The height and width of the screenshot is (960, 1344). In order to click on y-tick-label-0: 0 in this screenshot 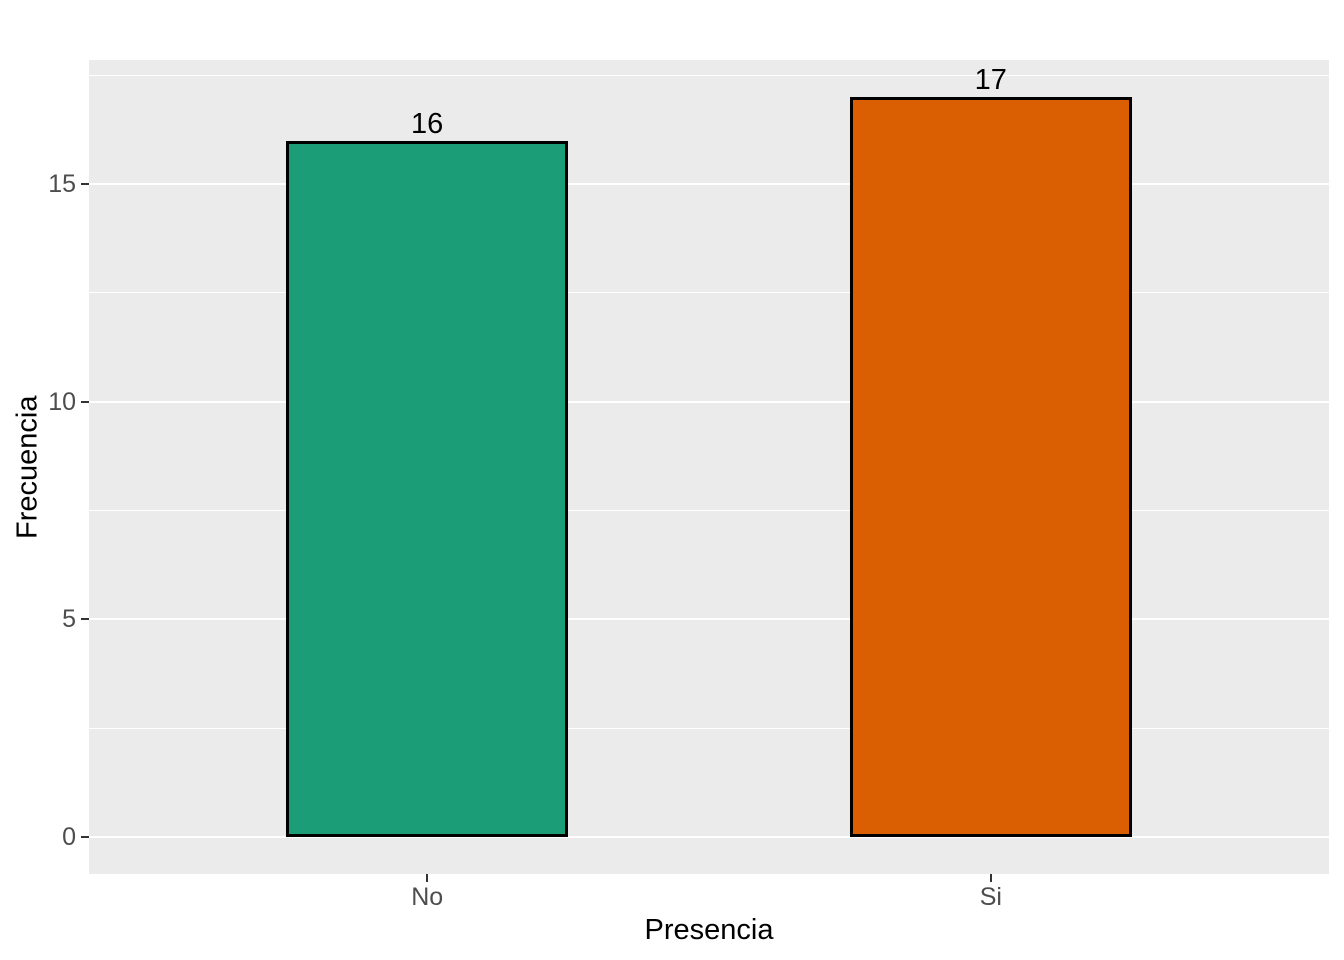, I will do `click(69, 837)`.